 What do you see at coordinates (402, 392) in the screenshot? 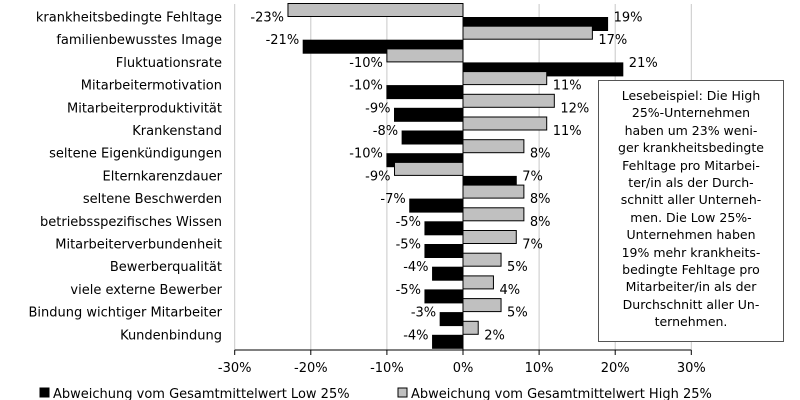
I see `legend-swatch-high` at bounding box center [402, 392].